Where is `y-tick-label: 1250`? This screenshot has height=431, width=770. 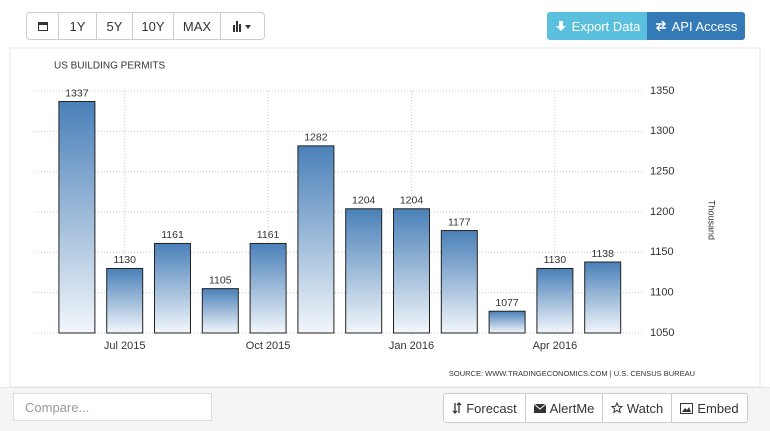 y-tick-label: 1250 is located at coordinates (662, 172).